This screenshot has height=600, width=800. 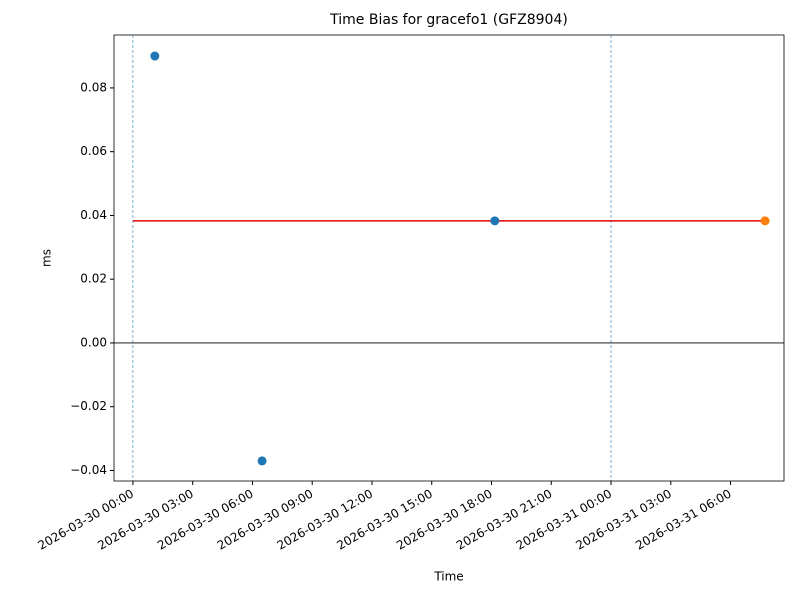 I want to click on chart-title: Time Bias for gracefo1 (GFZ8904), so click(x=448, y=20).